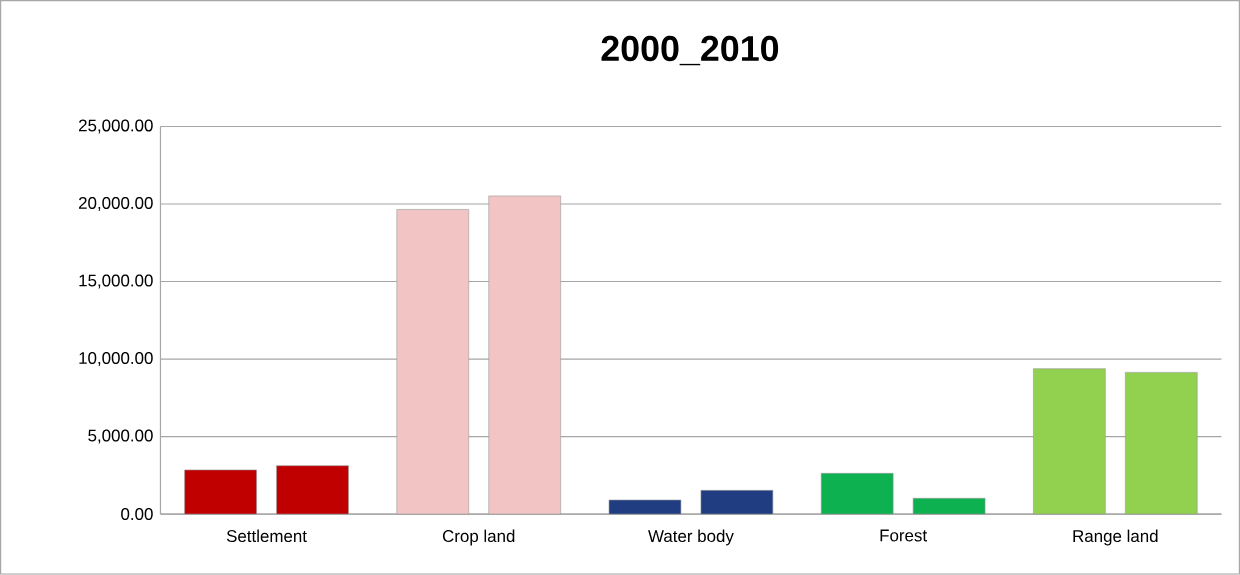  I want to click on y-tick-label: 15,000.00, so click(116, 281).